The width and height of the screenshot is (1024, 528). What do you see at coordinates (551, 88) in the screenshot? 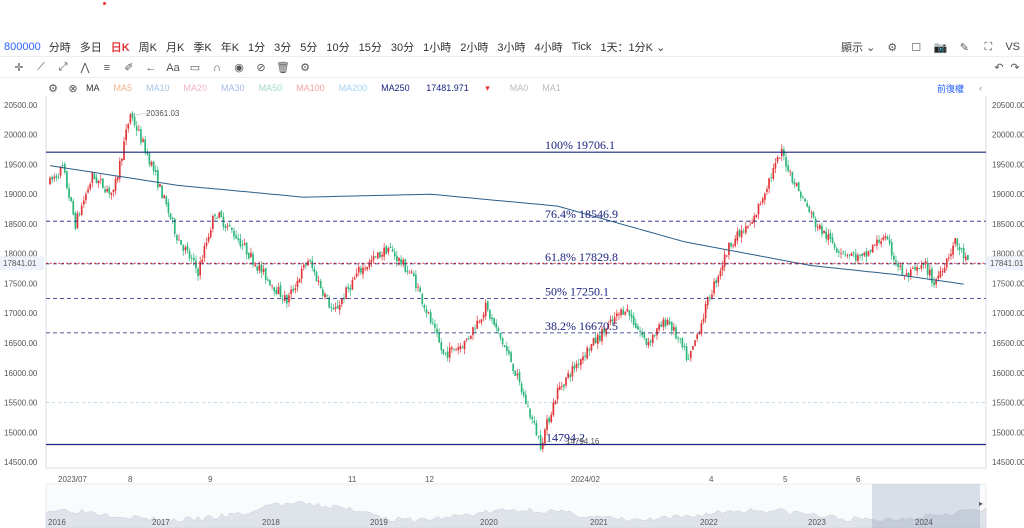
I see `ma1: MA1` at bounding box center [551, 88].